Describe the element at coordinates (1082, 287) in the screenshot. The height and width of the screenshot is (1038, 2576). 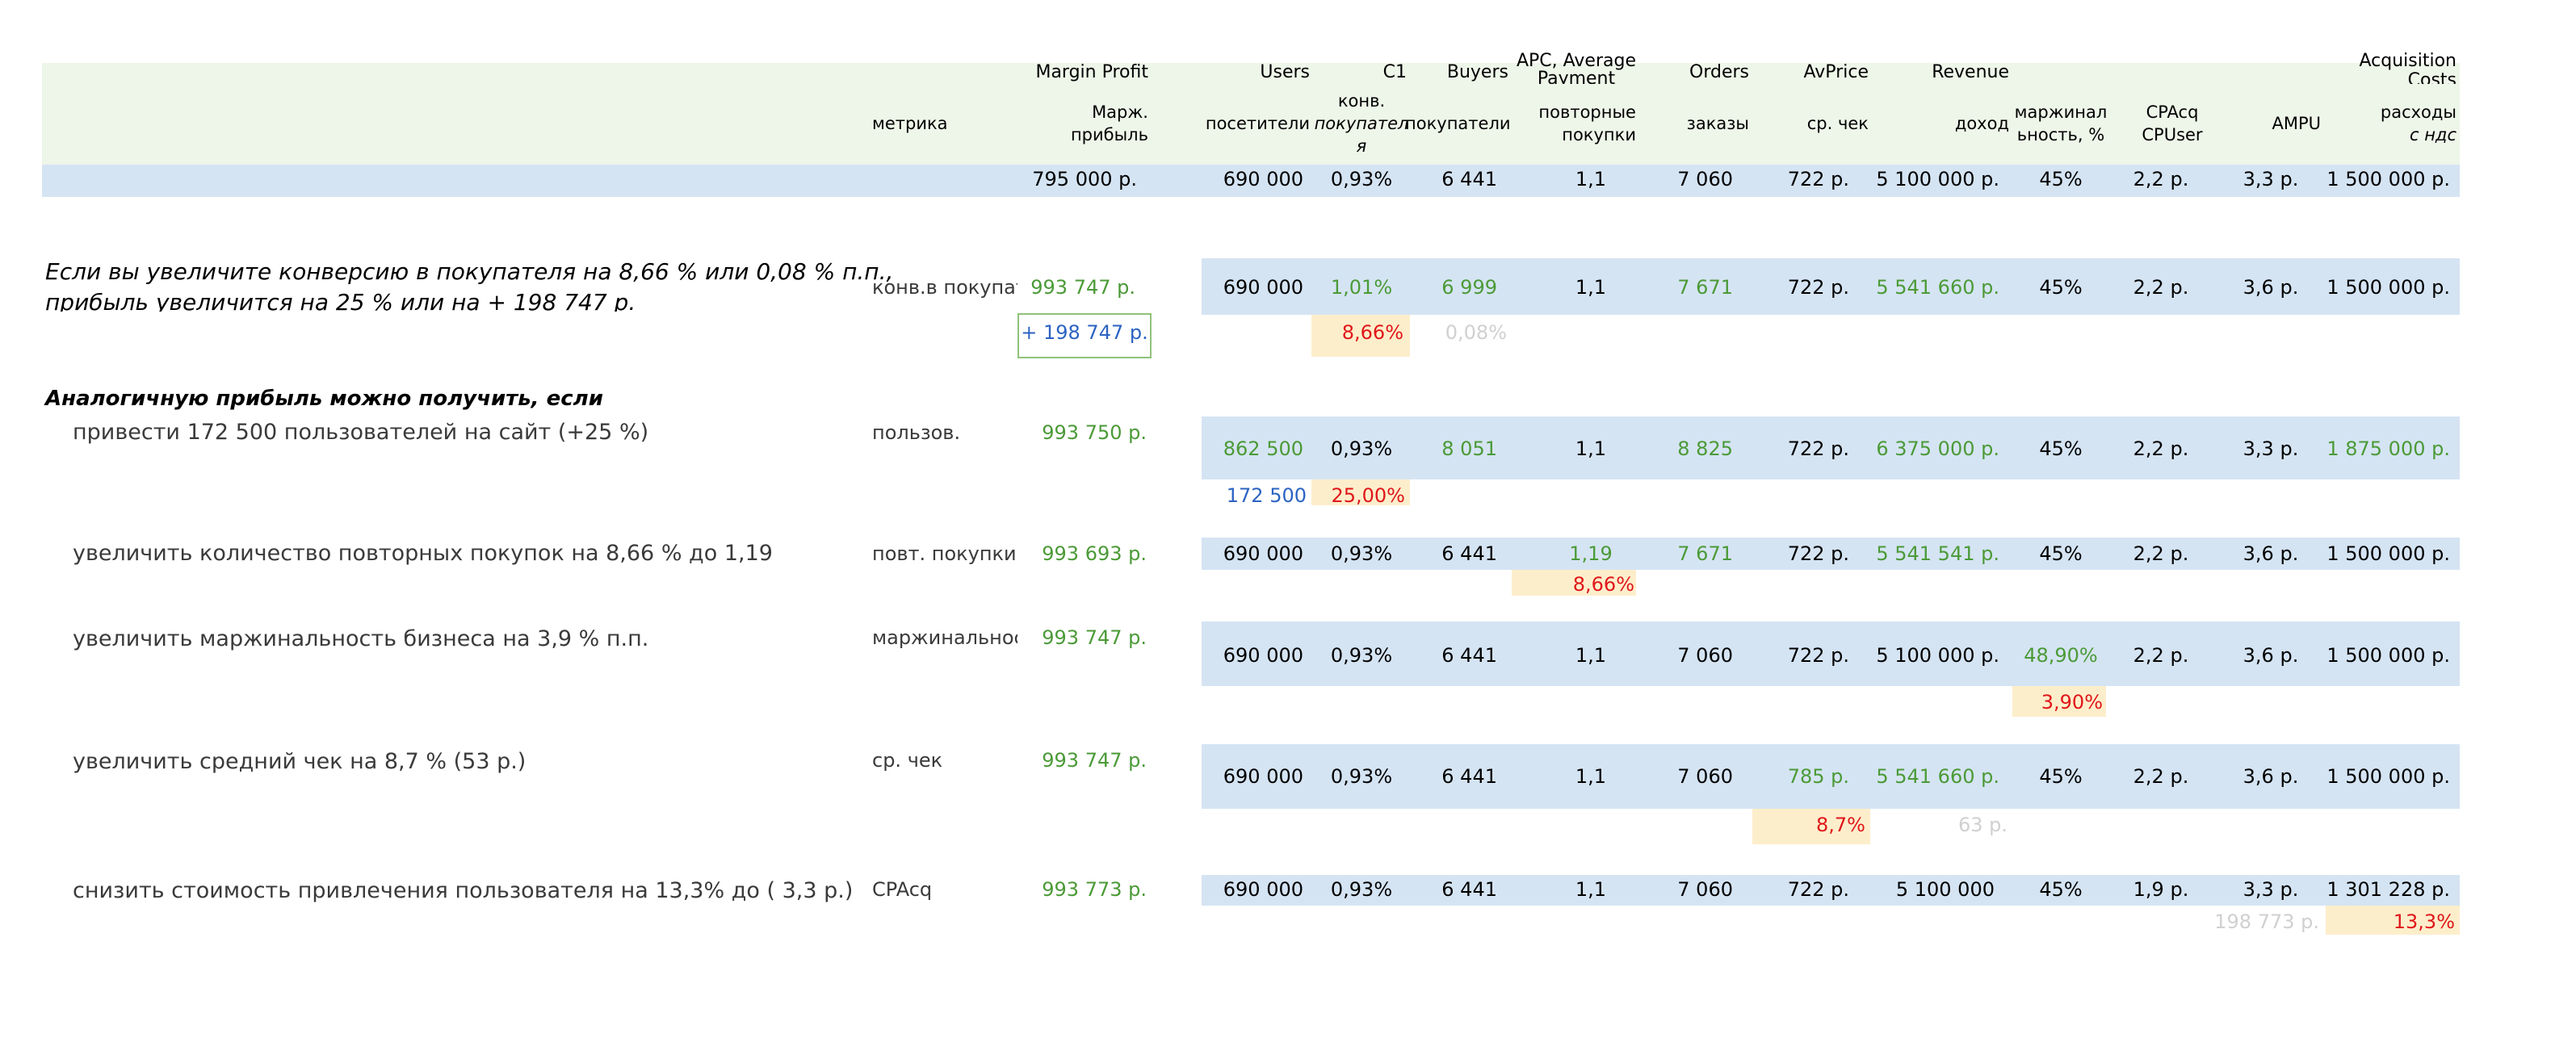
I see `conv-margin: 993 747 р.` at that location.